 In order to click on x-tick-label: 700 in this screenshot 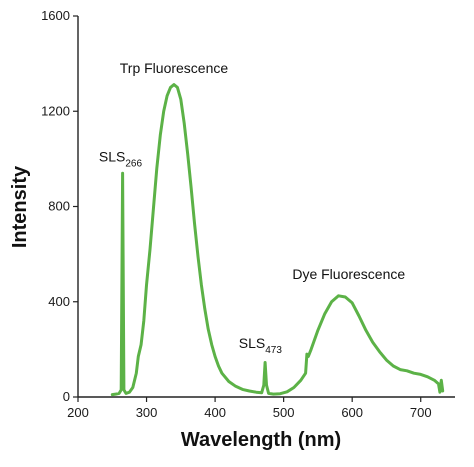, I will do `click(421, 412)`.